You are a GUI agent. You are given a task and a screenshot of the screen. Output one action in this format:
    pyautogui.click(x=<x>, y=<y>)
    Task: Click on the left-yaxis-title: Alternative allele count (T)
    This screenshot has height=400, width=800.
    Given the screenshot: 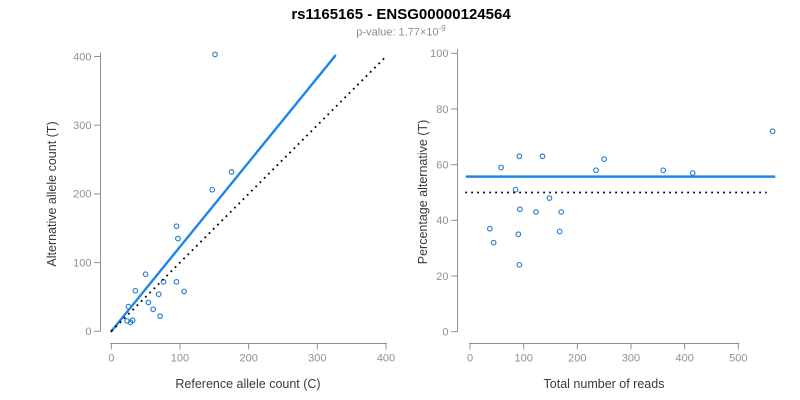 What is the action you would take?
    pyautogui.click(x=52, y=194)
    